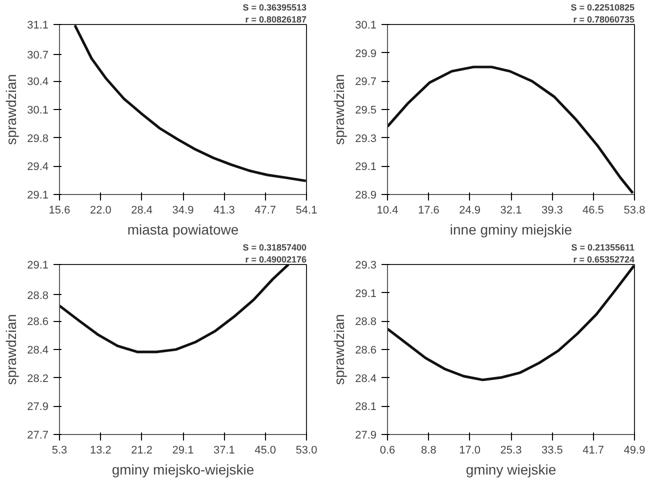 The image size is (657, 480). Describe the element at coordinates (38, 26) in the screenshot. I see `y-tick-label: 31.1` at that location.